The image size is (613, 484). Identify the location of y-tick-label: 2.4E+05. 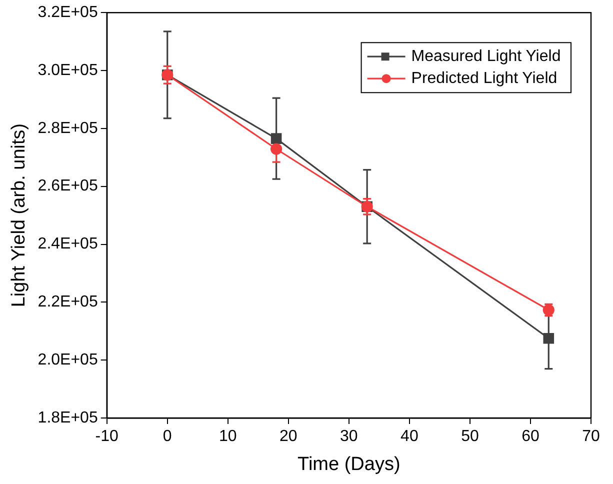
(68, 244).